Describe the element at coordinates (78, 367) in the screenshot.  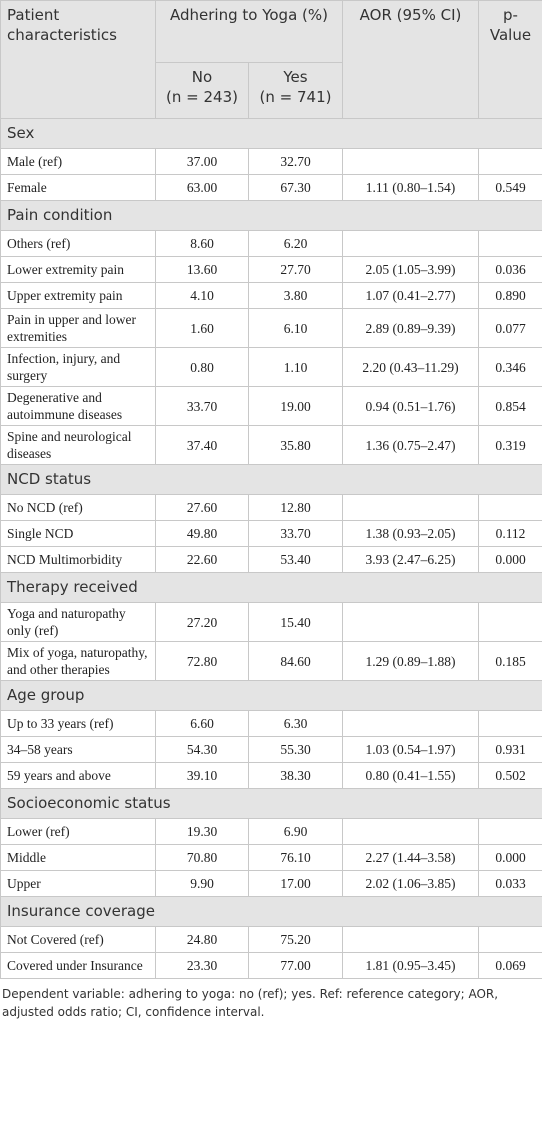
I see `row-label: Infection, injury, and surgery` at that location.